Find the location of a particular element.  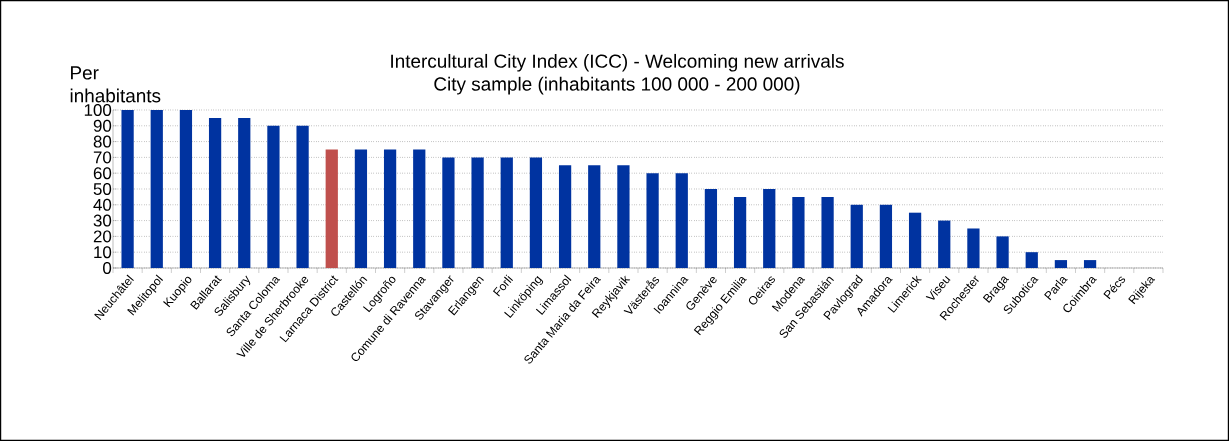

chart-subtitle: City sample (inhabitants 100 000 - 200 000) is located at coordinates (617, 85).